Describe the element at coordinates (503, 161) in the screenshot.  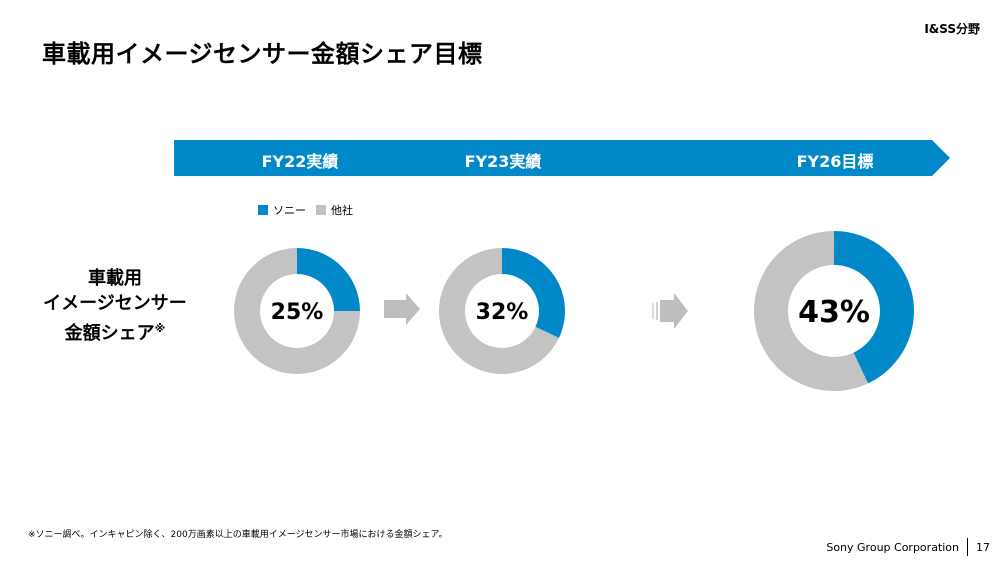
I see `timeline-label-fy23: FY23実績` at that location.